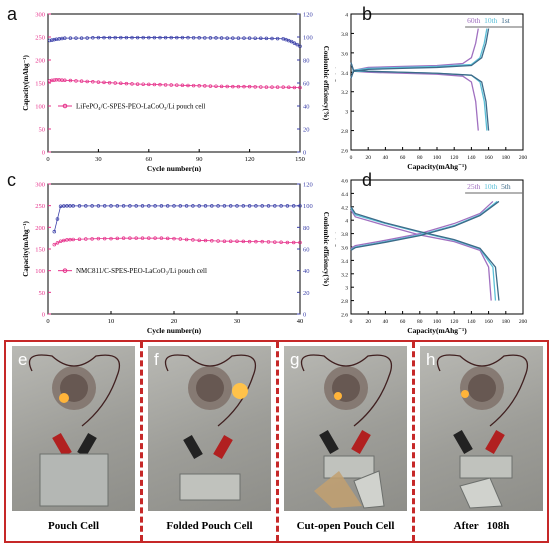 The height and width of the screenshot is (547, 553). I want to click on photo-after-108h: h, so click(481, 428).